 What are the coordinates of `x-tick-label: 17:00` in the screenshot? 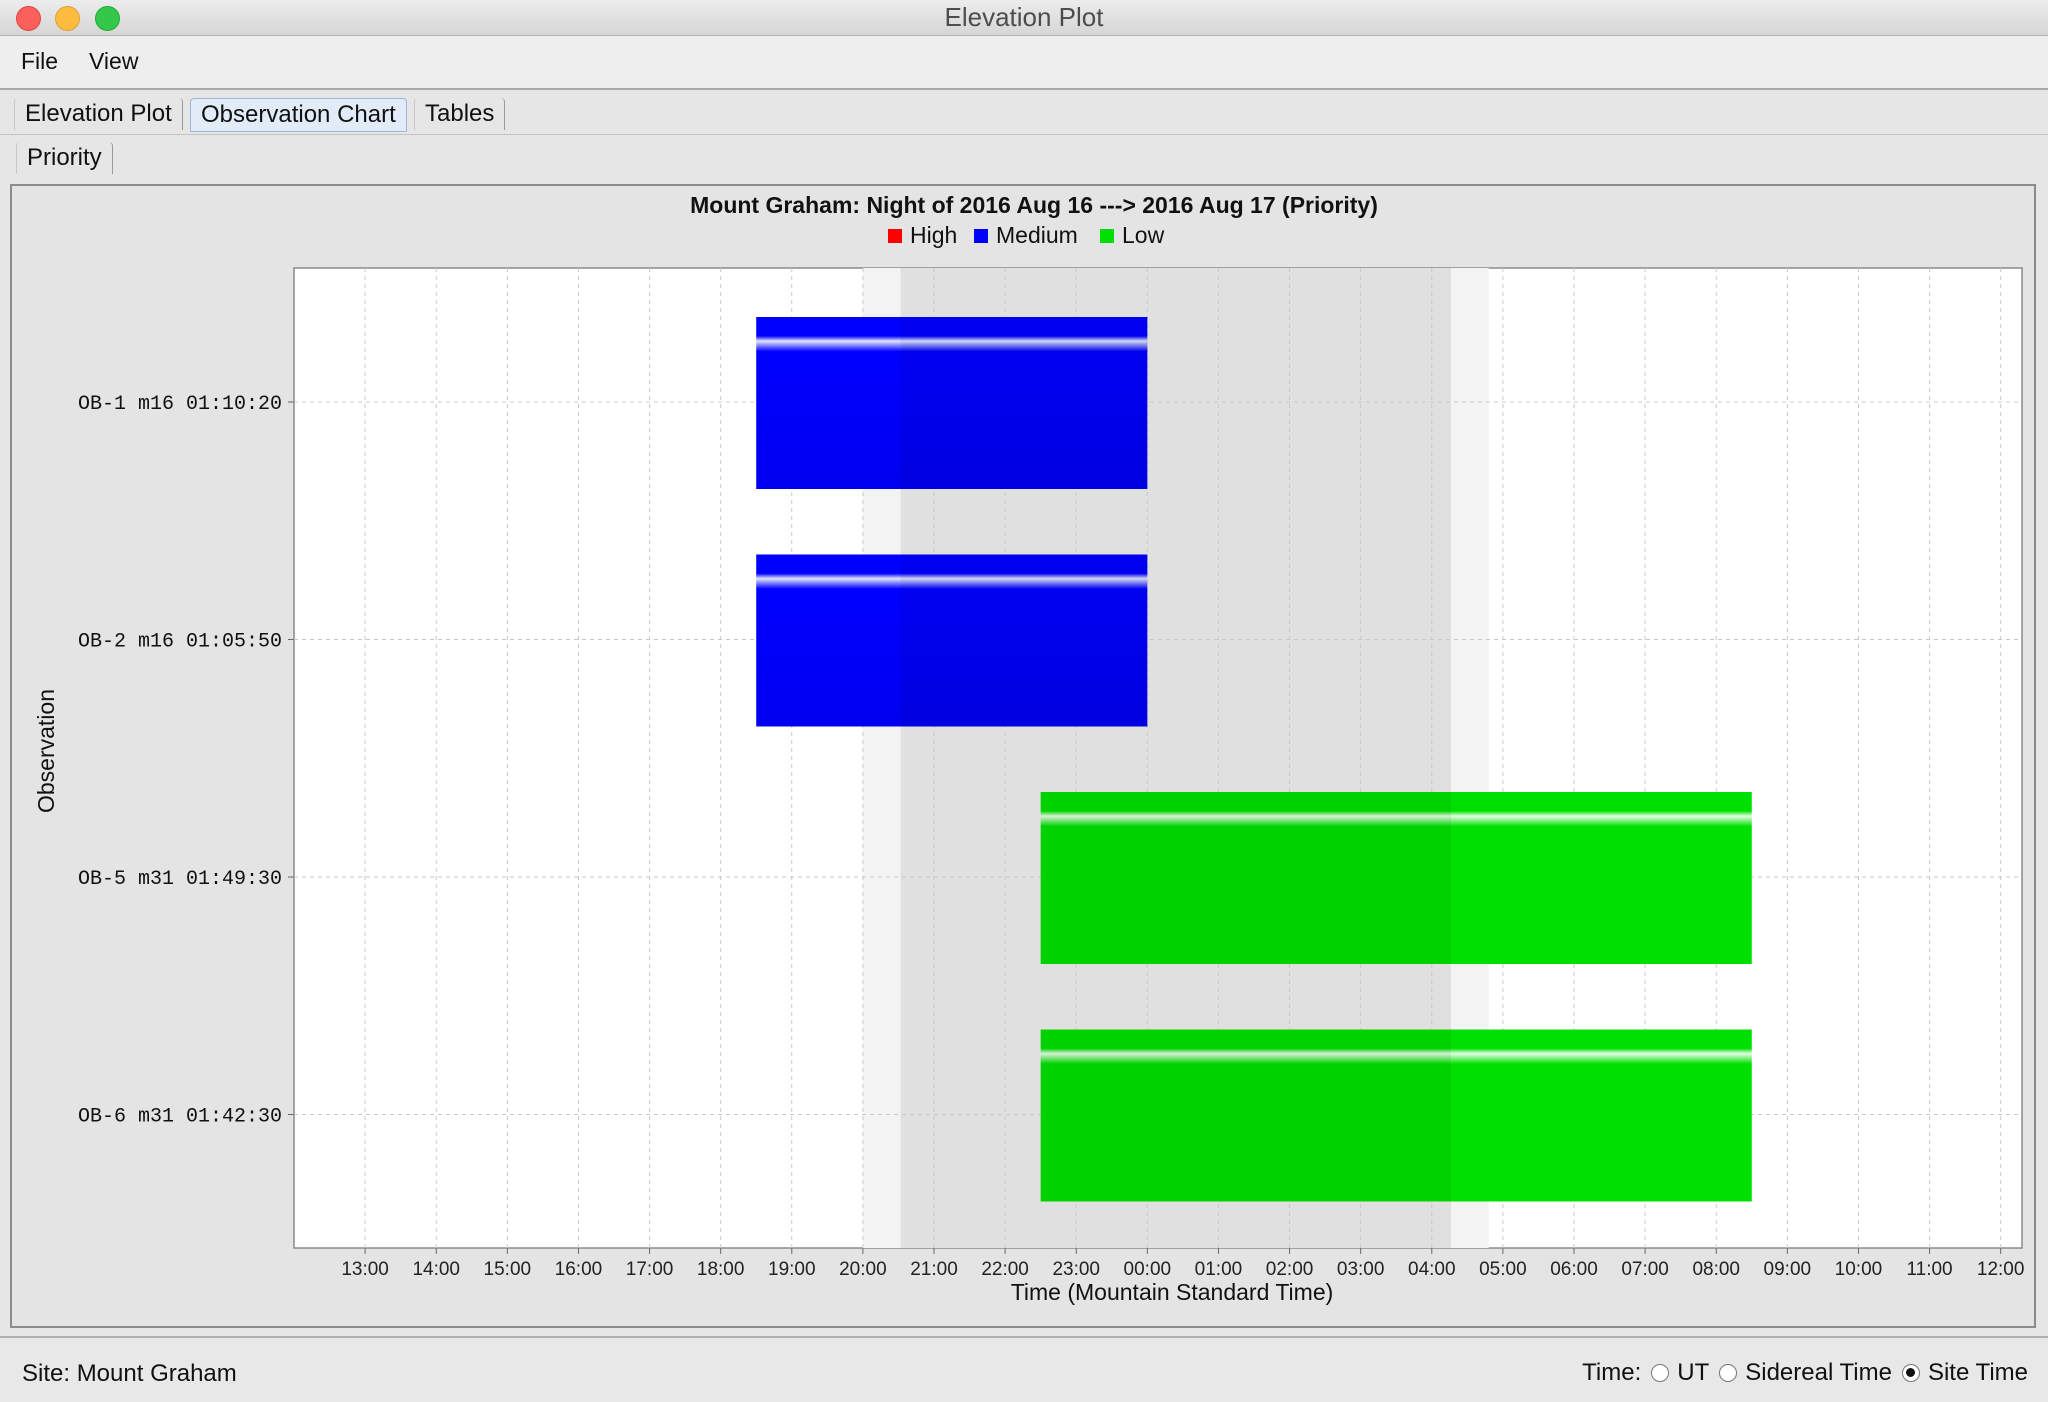 It's located at (650, 1269).